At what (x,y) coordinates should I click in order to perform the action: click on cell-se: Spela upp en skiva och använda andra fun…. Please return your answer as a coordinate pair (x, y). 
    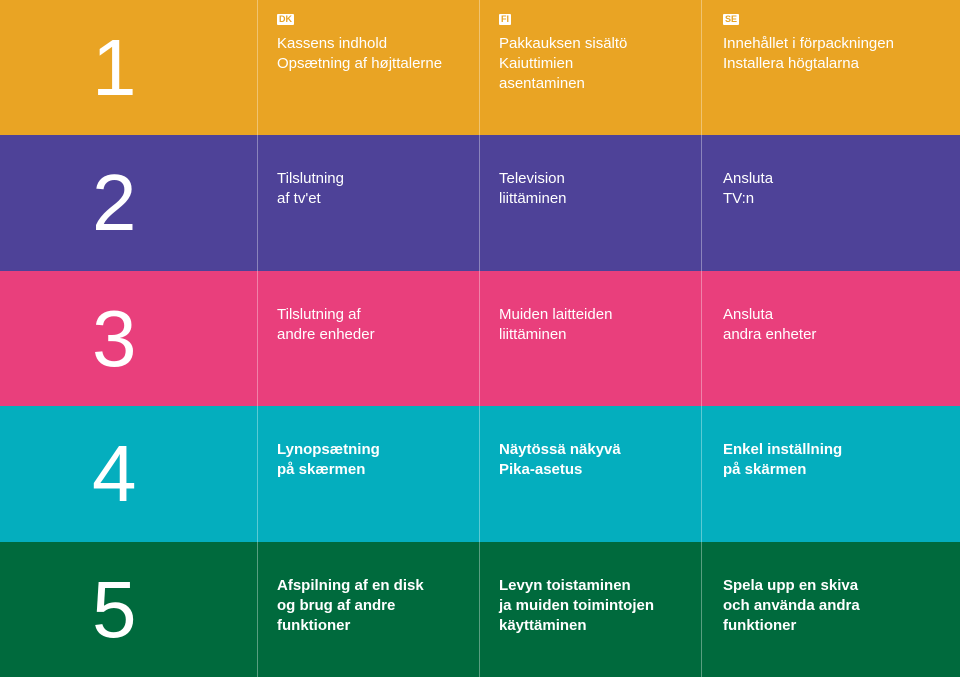
    Looking at the image, I should click on (831, 609).